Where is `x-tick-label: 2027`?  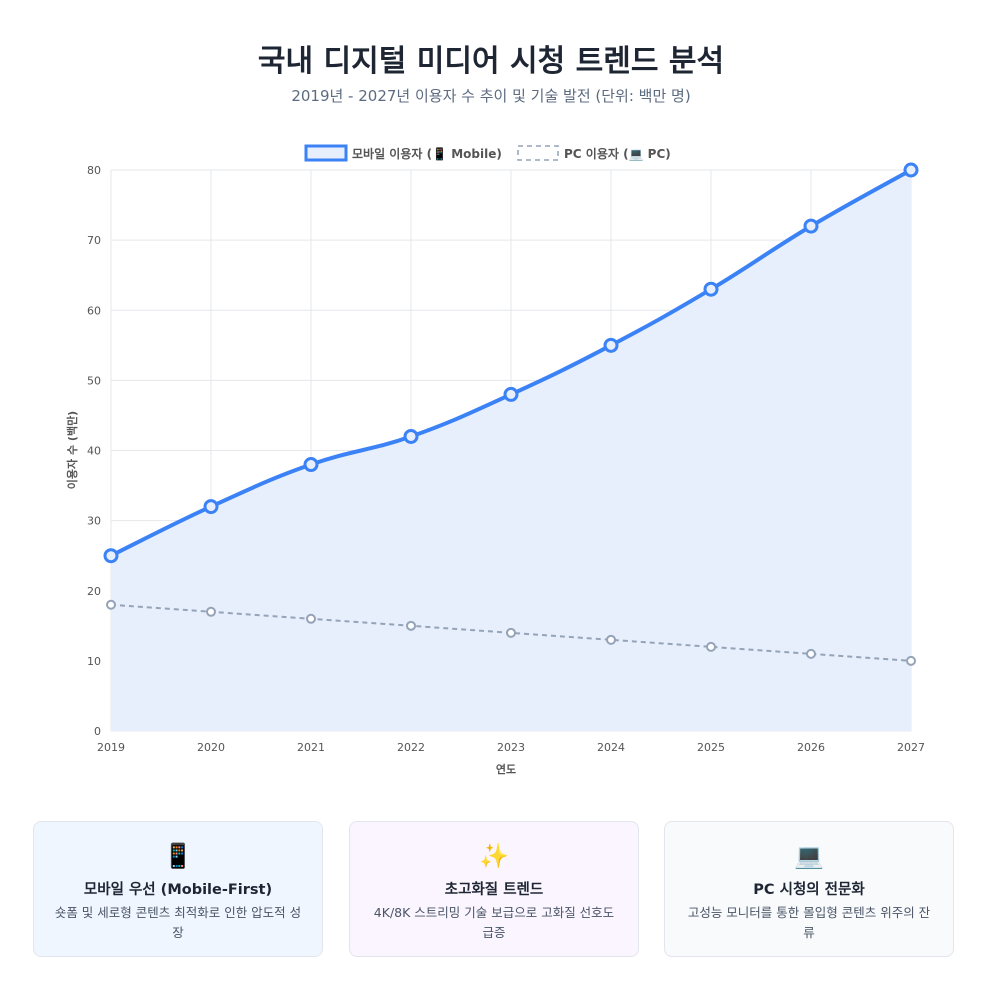 x-tick-label: 2027 is located at coordinates (911, 747).